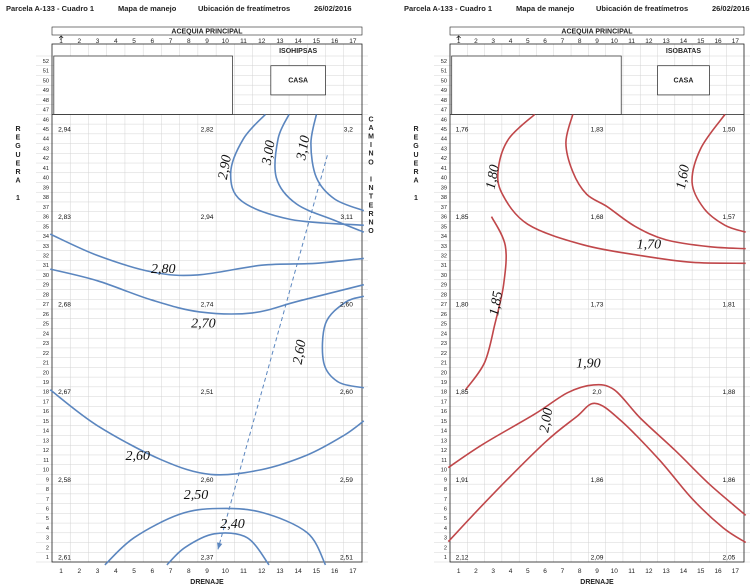 The width and height of the screenshot is (753, 588). What do you see at coordinates (444, 432) in the screenshot?
I see `row-number: 14` at bounding box center [444, 432].